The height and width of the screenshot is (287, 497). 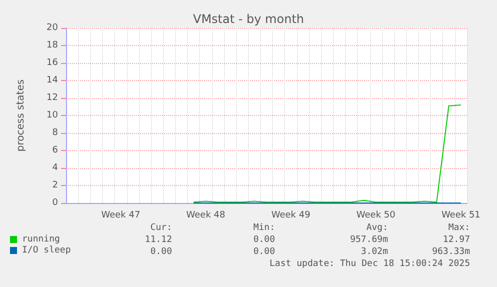 What do you see at coordinates (52, 98) in the screenshot?
I see `y-tick-label: 12` at bounding box center [52, 98].